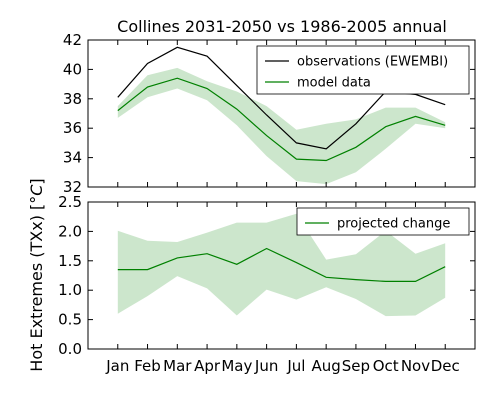 The width and height of the screenshot is (500, 400). What do you see at coordinates (282, 26) in the screenshot?
I see `chart-title: Collines 2031-2050 vs 1986-2005 annual` at bounding box center [282, 26].